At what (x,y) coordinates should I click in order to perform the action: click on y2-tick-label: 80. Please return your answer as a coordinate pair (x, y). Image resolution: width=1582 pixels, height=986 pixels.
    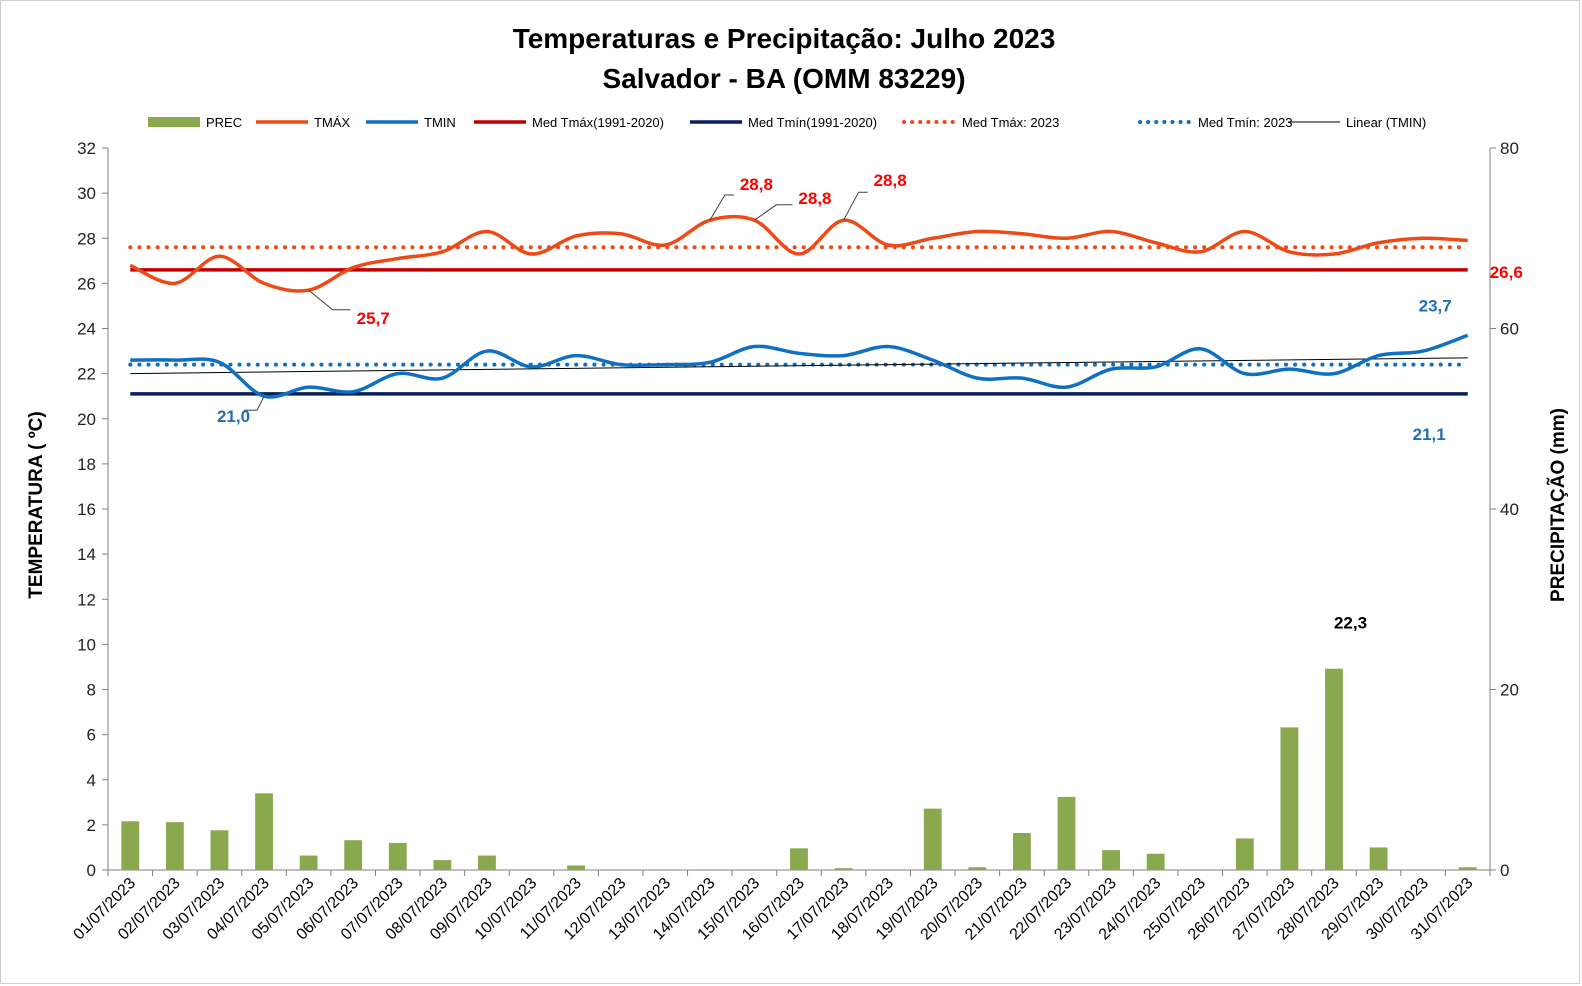
    Looking at the image, I should click on (1509, 148).